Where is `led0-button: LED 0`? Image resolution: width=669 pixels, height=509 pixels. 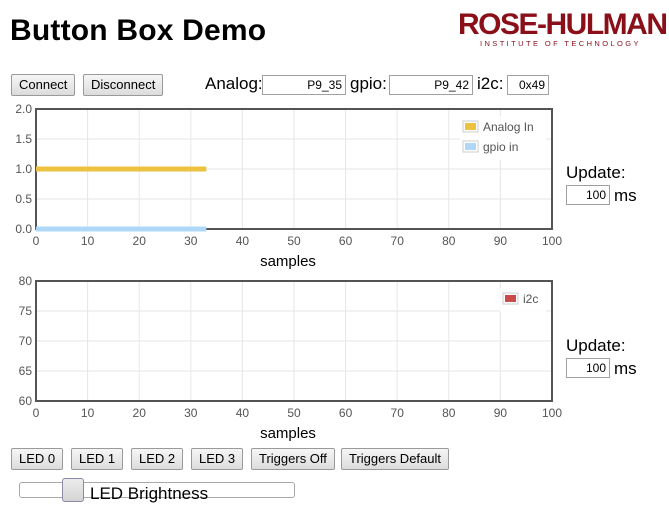 led0-button: LED 0 is located at coordinates (37, 459).